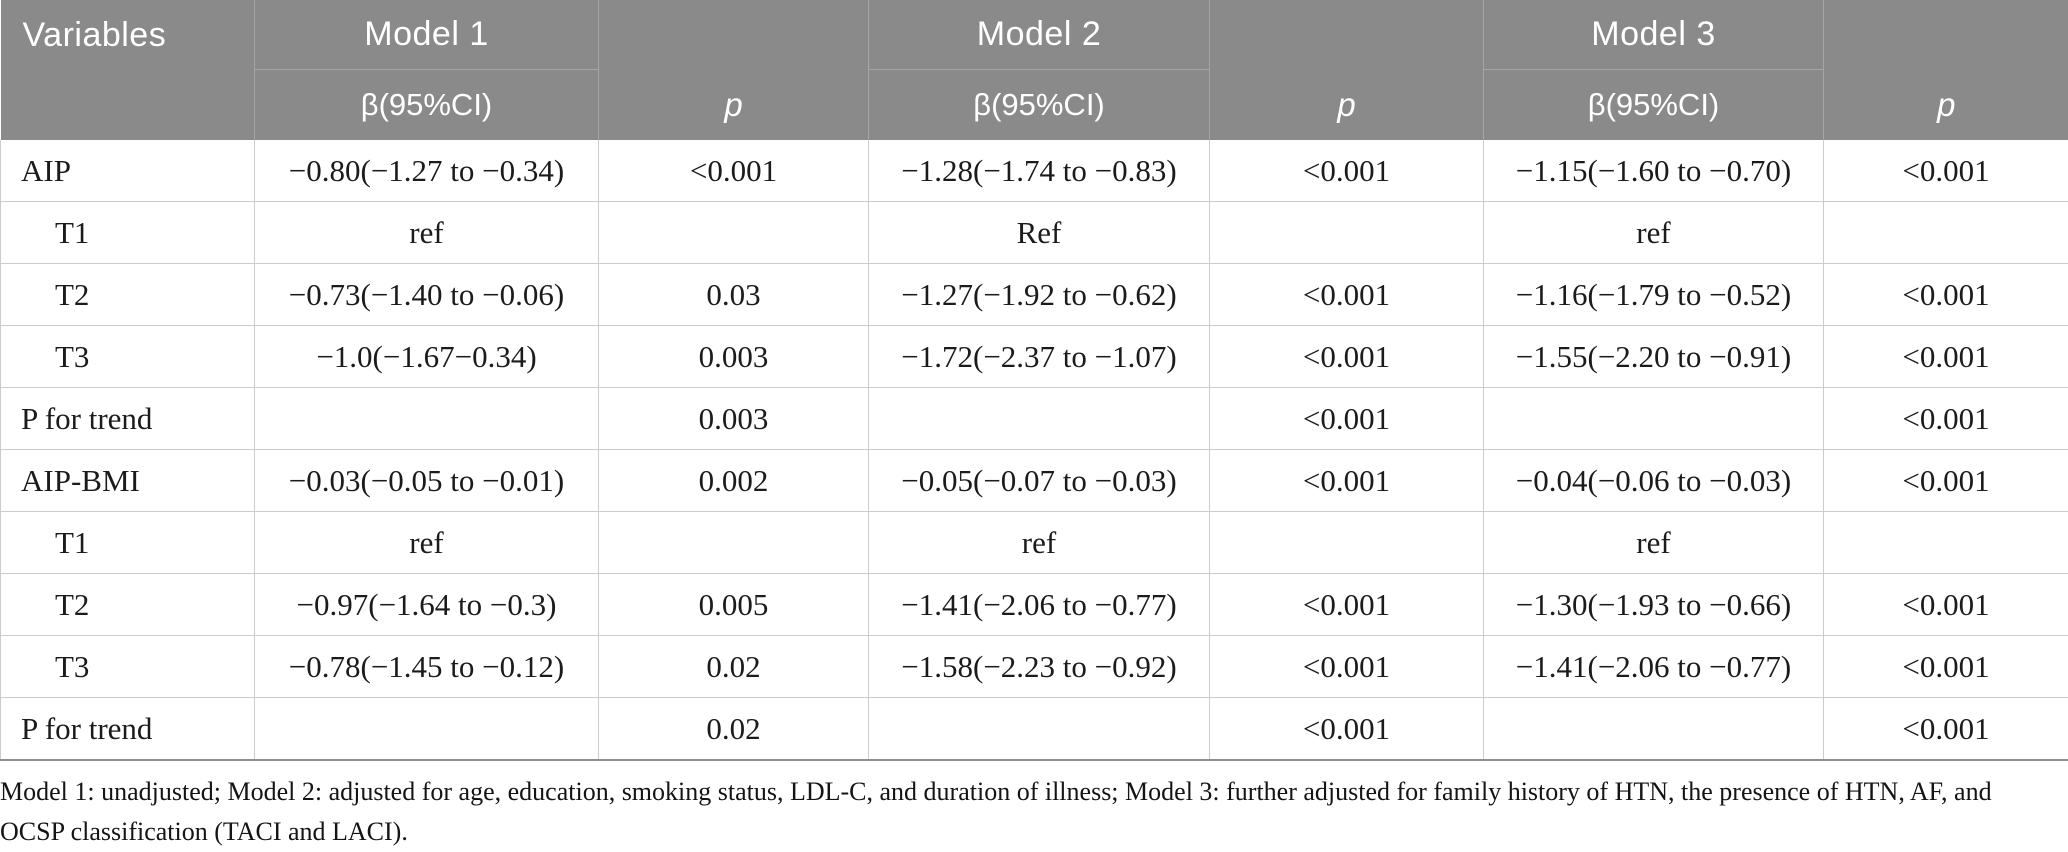 The image size is (2068, 852). Describe the element at coordinates (427, 295) in the screenshot. I see `beta-cell: −0.73(−1.40 to −0.06)` at that location.